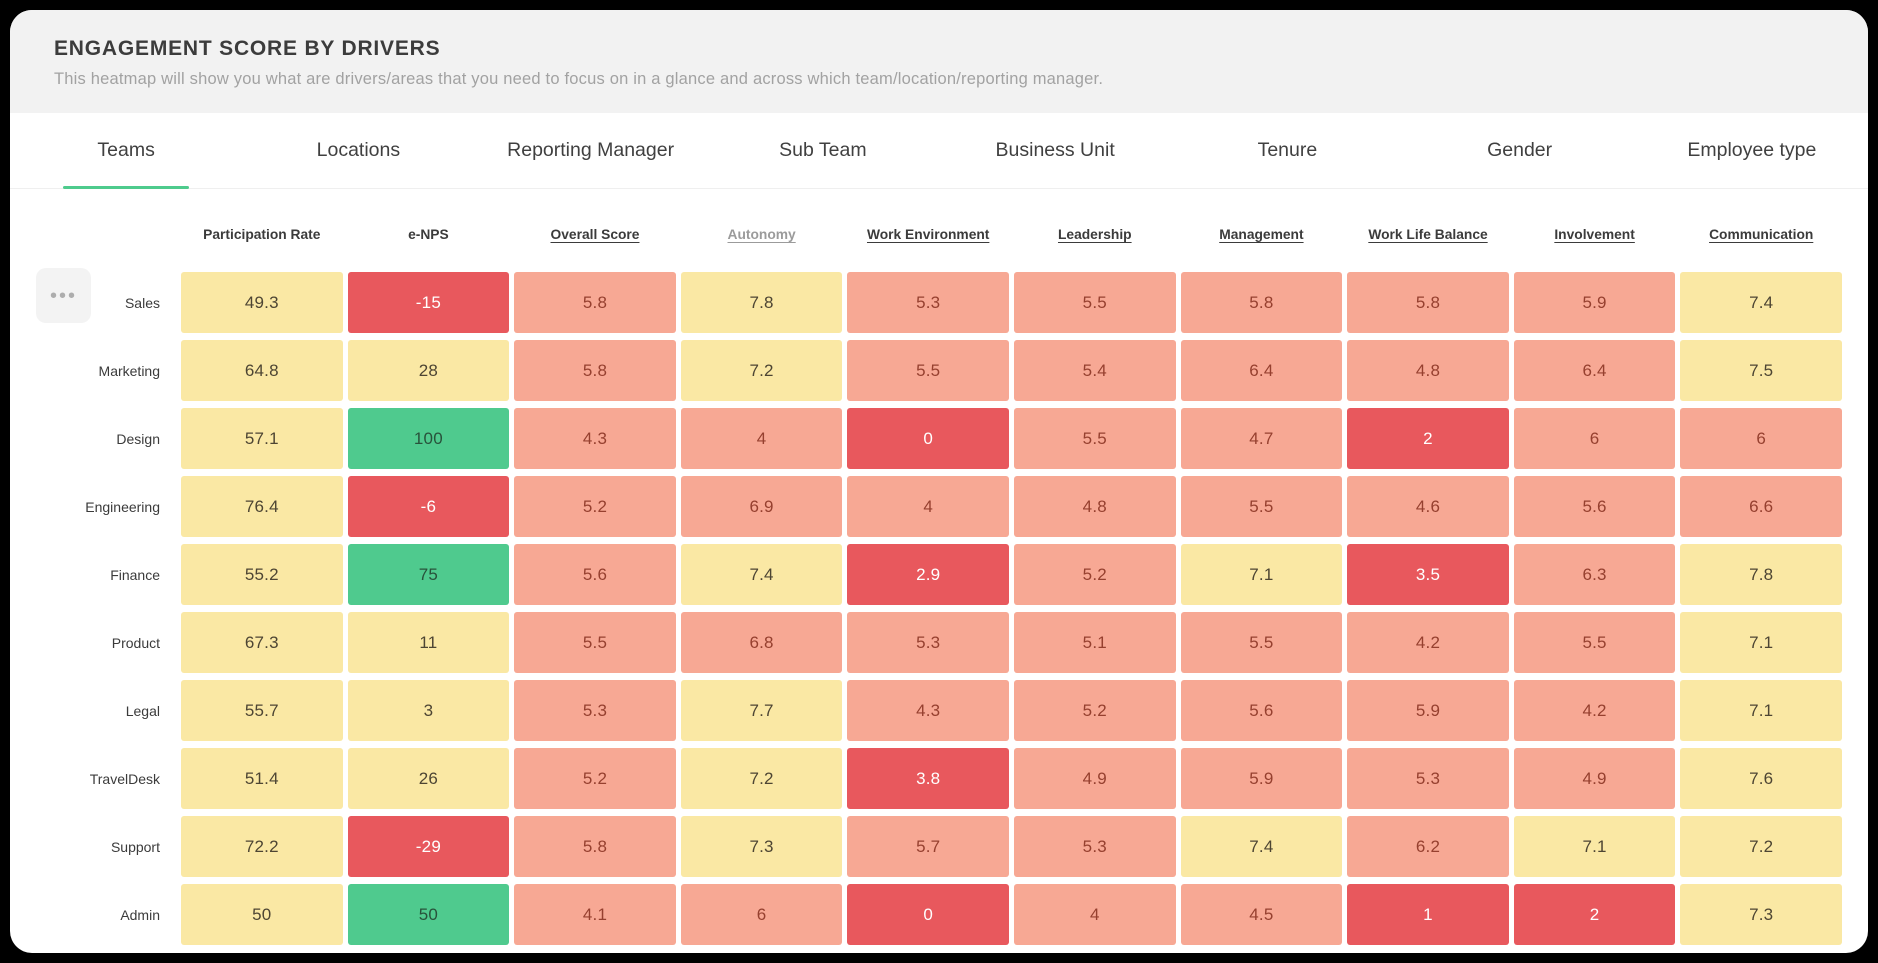  I want to click on column-header-e-nps: e-NPS, so click(428, 234).